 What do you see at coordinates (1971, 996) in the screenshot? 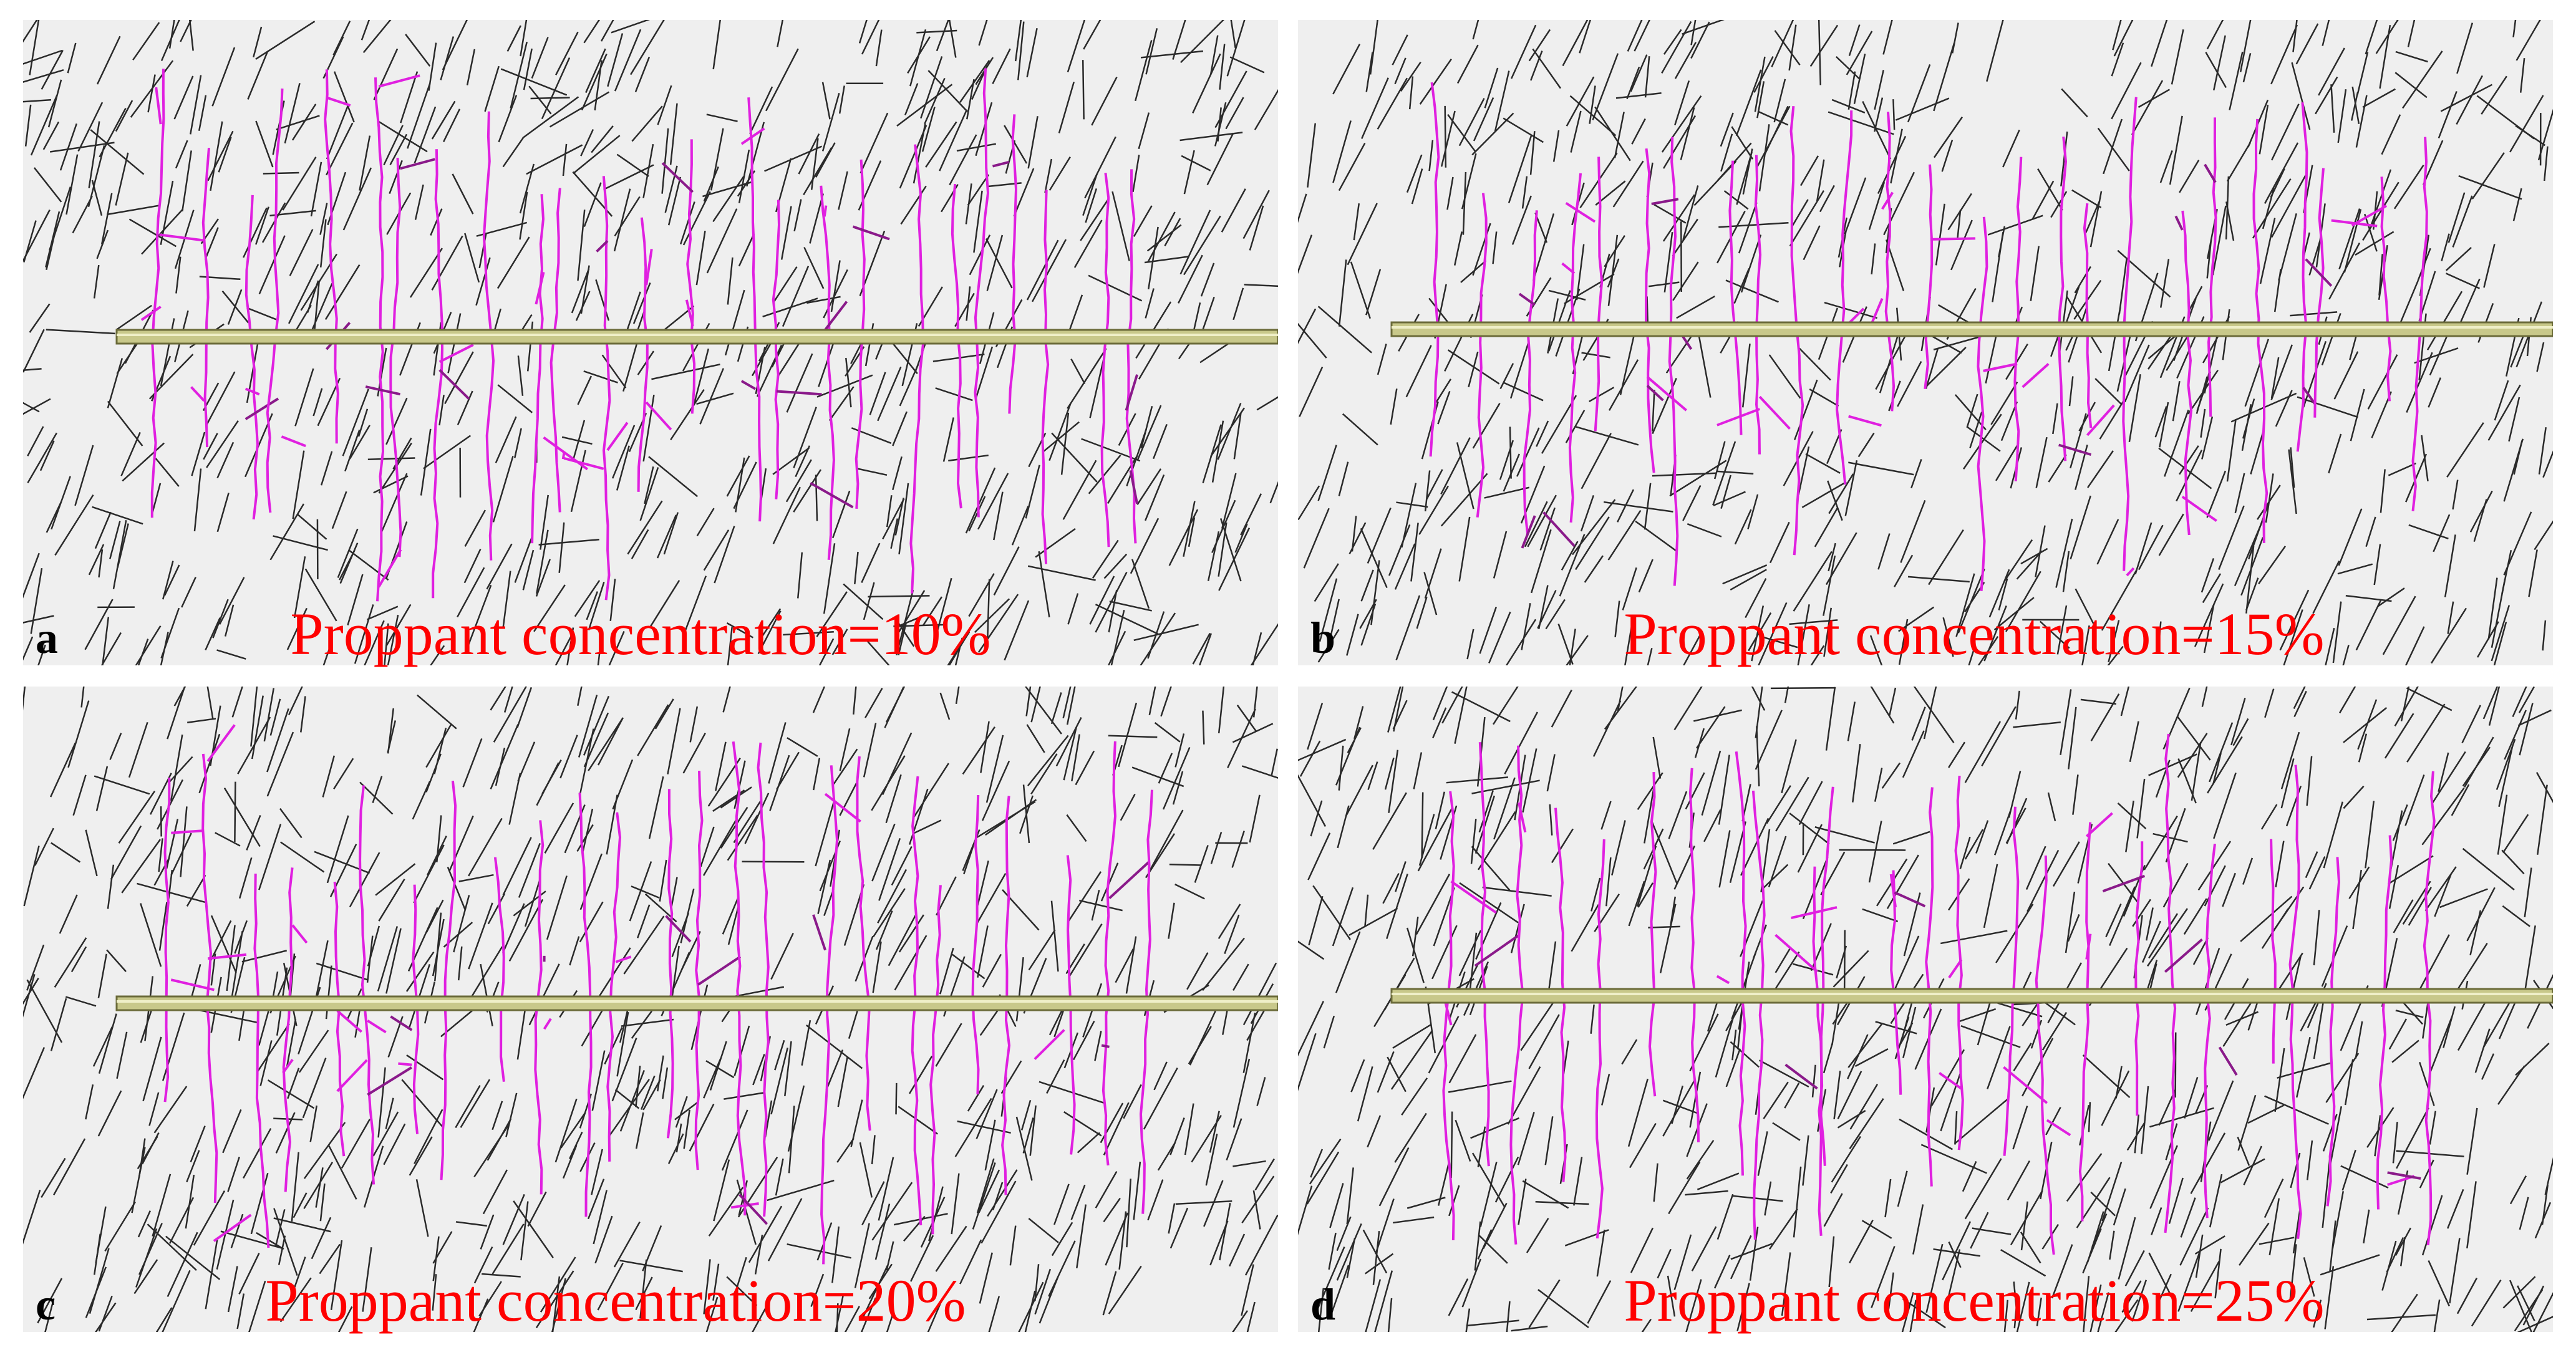
I see `wellbore` at bounding box center [1971, 996].